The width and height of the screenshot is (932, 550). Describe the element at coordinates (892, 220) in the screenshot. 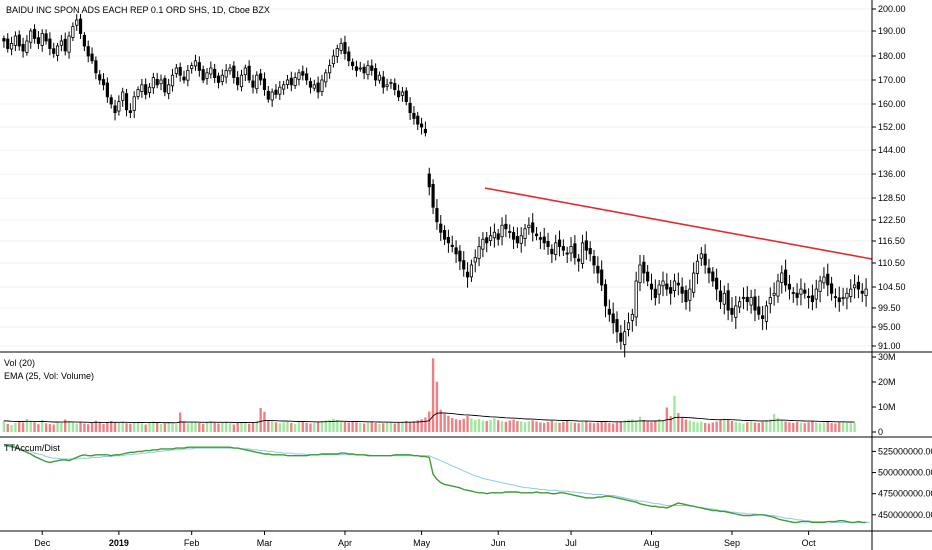

I see `price-tick-label: 122.50` at that location.